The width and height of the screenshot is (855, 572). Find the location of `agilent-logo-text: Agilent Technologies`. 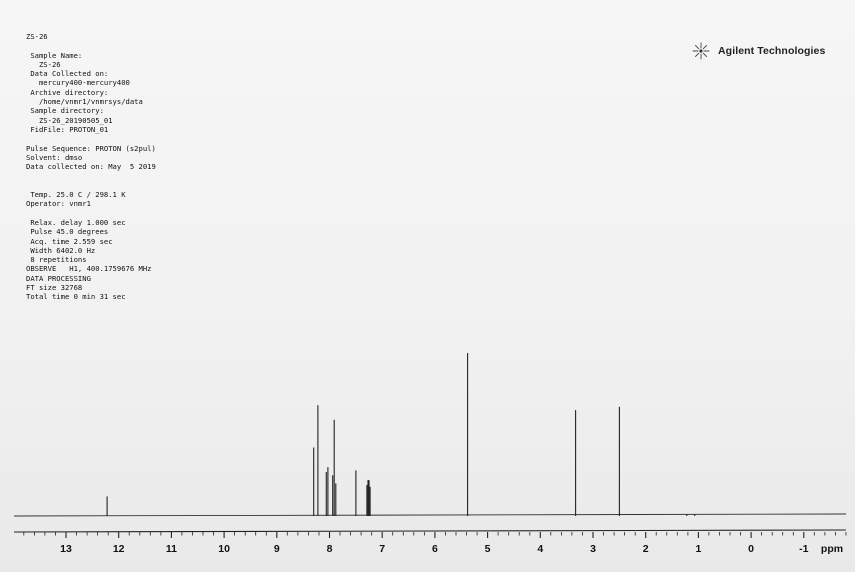

agilent-logo-text: Agilent Technologies is located at coordinates (772, 51).